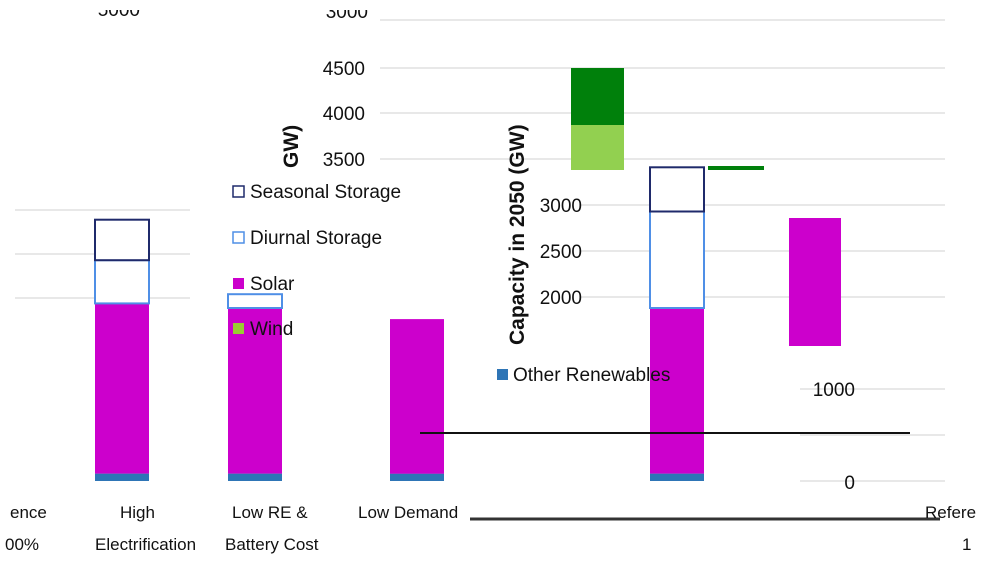  Describe the element at coordinates (662, 89) in the screenshot. I see `gridlines-upper` at that location.